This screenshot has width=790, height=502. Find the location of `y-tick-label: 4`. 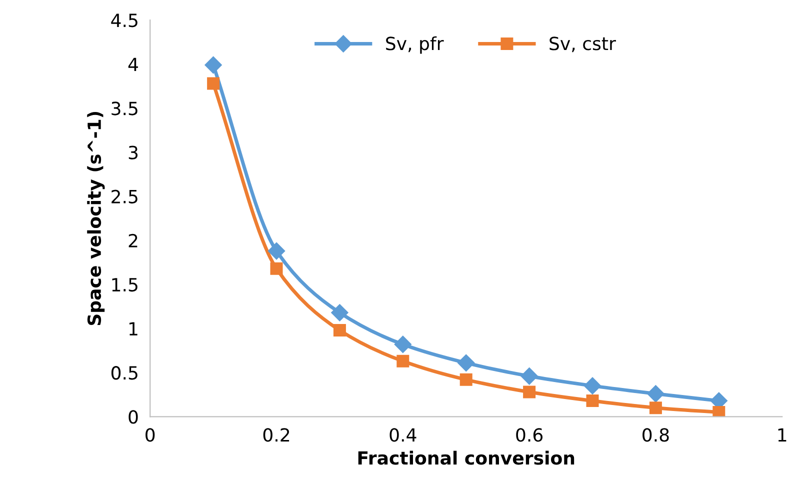

y-tick-label: 4 is located at coordinates (133, 65).